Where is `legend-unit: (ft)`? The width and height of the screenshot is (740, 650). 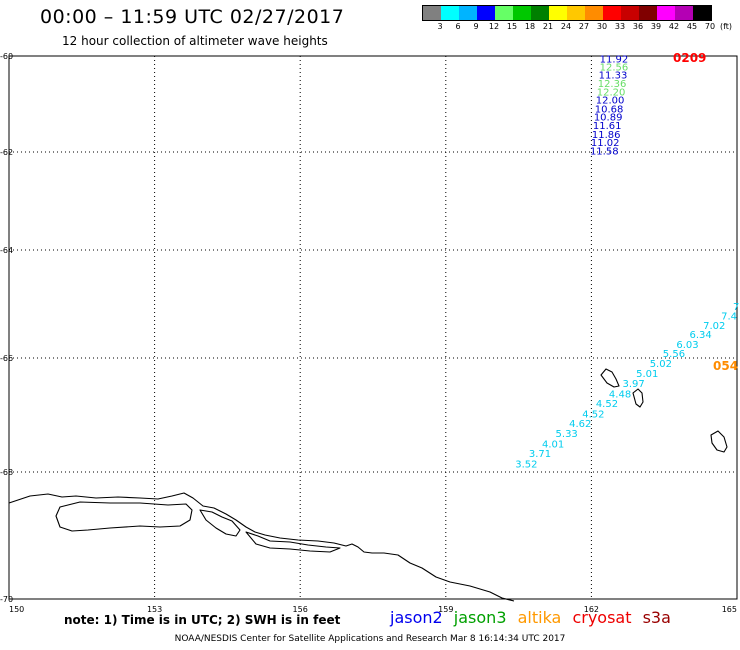 legend-unit: (ft) is located at coordinates (726, 26).